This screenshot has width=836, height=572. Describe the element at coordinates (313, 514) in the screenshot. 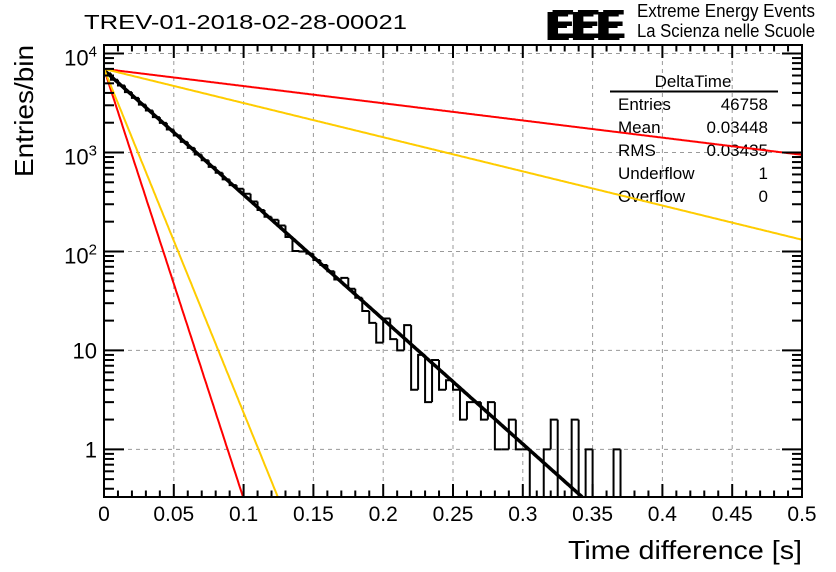

I see `x-tick-label: 0.15` at that location.